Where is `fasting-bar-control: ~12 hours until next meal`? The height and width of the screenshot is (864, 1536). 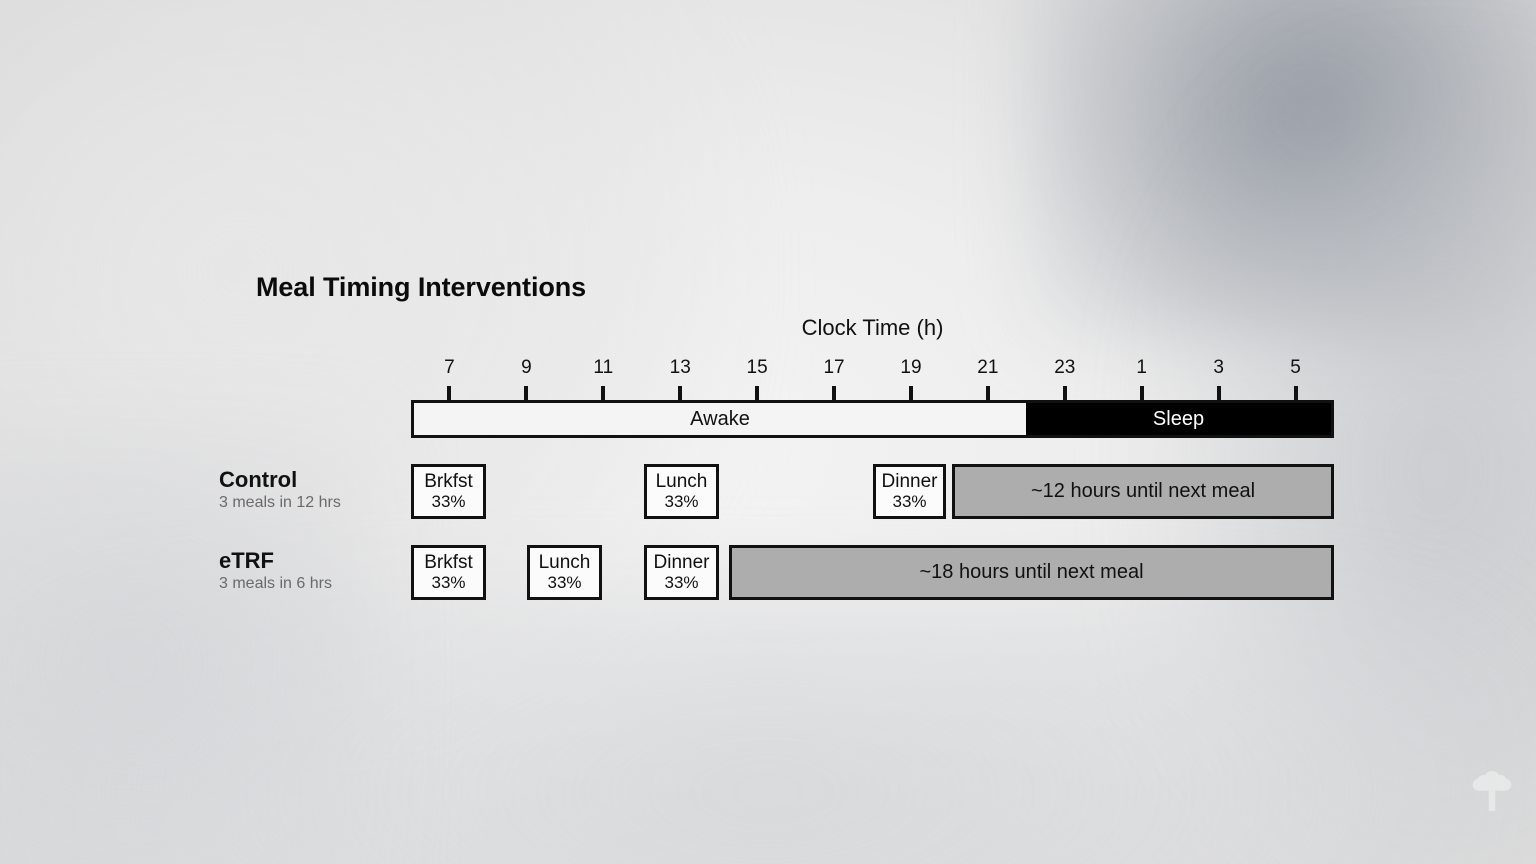 fasting-bar-control: ~12 hours until next meal is located at coordinates (1143, 491).